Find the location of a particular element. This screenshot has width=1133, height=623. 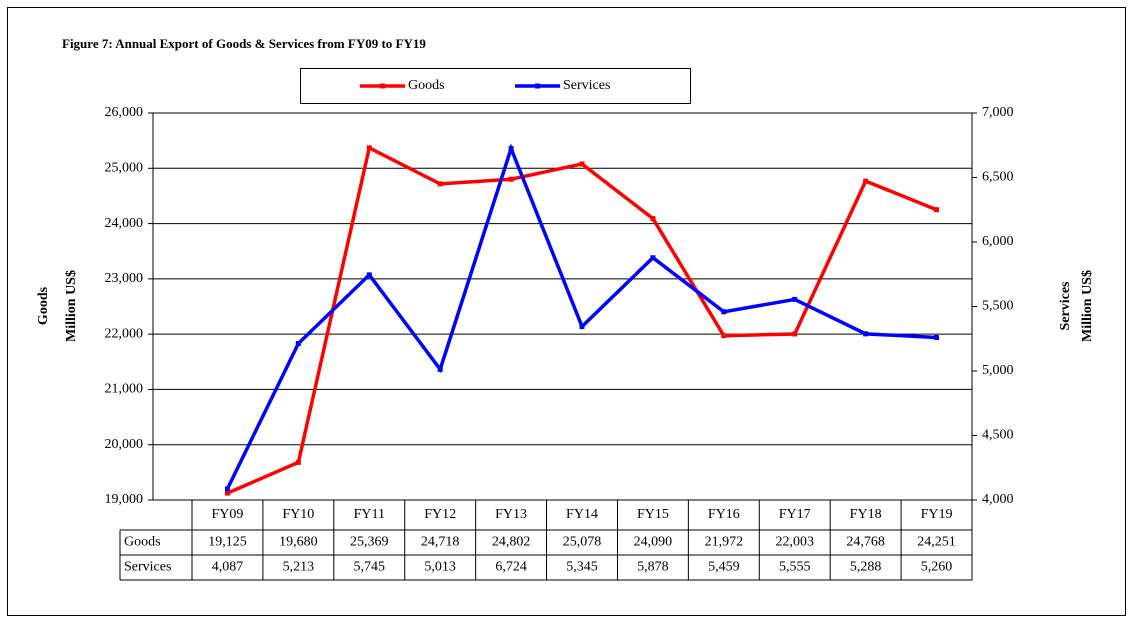

table-cell: 5,345 is located at coordinates (582, 567).